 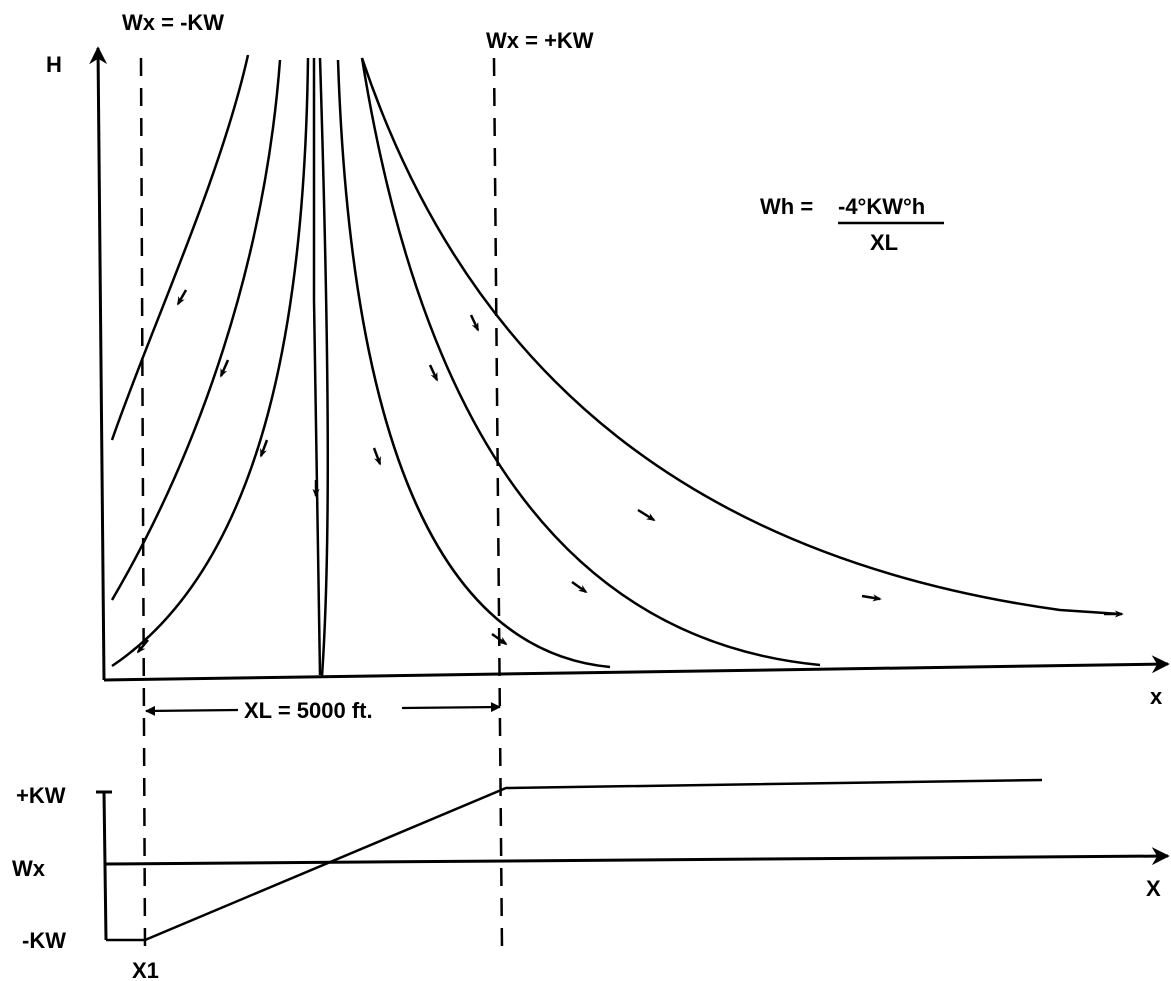 I want to click on label-x1: X1, so click(x=145, y=969).